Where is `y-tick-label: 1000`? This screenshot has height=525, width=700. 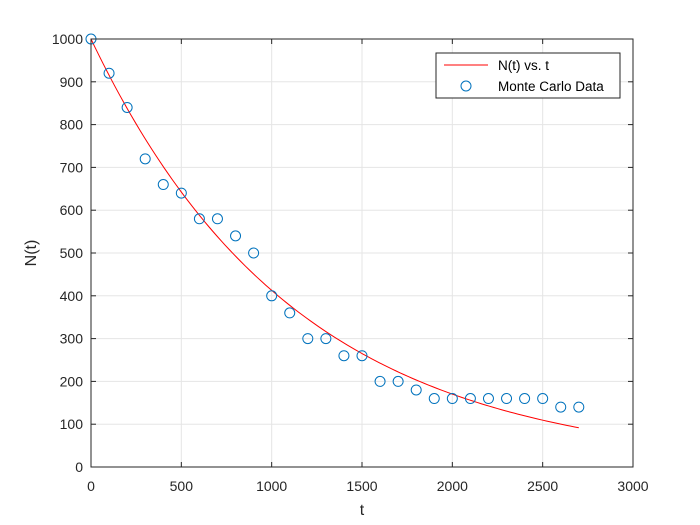 y-tick-label: 1000 is located at coordinates (67, 39).